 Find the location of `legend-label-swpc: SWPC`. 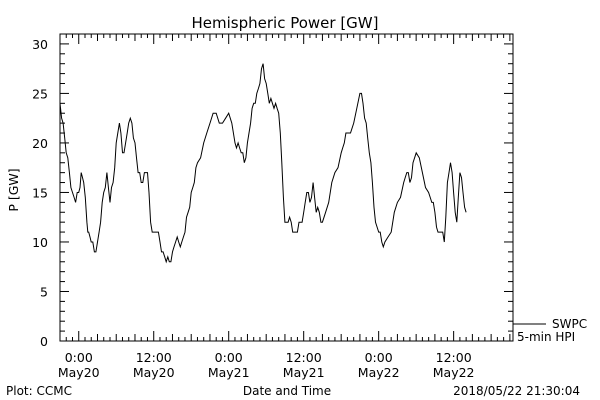

legend-label-swpc: SWPC is located at coordinates (569, 324).